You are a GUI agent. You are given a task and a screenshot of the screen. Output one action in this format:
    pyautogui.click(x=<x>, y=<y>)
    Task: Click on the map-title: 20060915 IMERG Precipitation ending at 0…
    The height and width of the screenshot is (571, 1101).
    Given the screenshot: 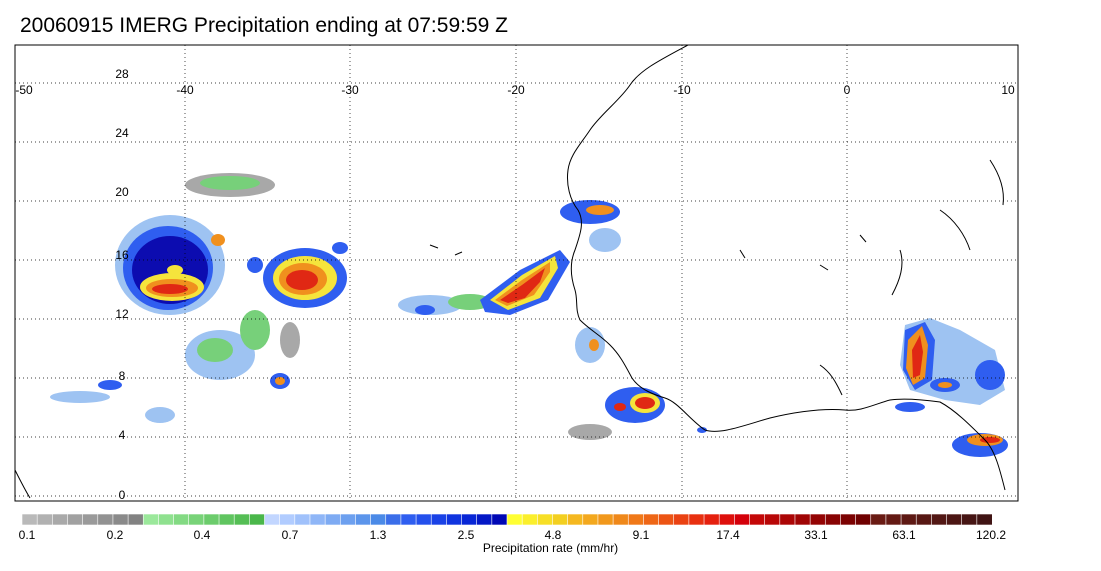 What is the action you would take?
    pyautogui.click(x=264, y=25)
    